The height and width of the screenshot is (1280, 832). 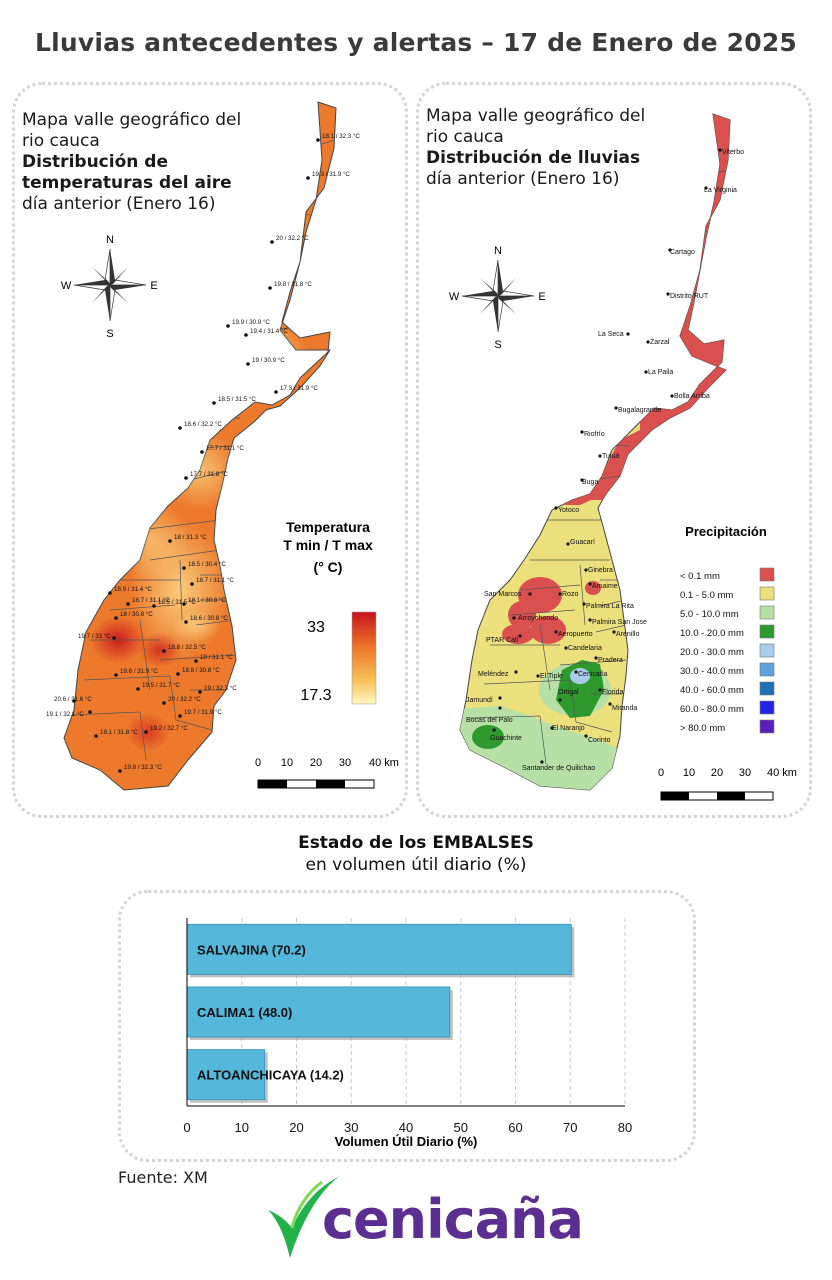 What do you see at coordinates (549, 676) in the screenshot?
I see `rain-station: El Tiple` at bounding box center [549, 676].